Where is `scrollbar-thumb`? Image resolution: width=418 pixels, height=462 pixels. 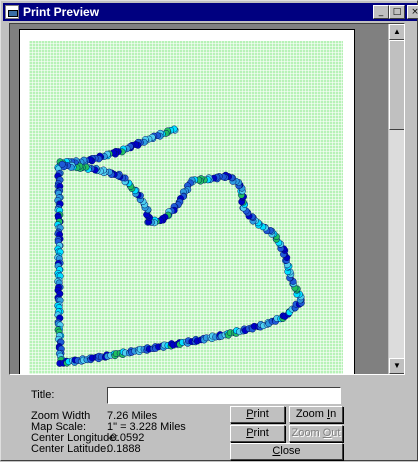 scrollbar-thumb is located at coordinates (396, 85).